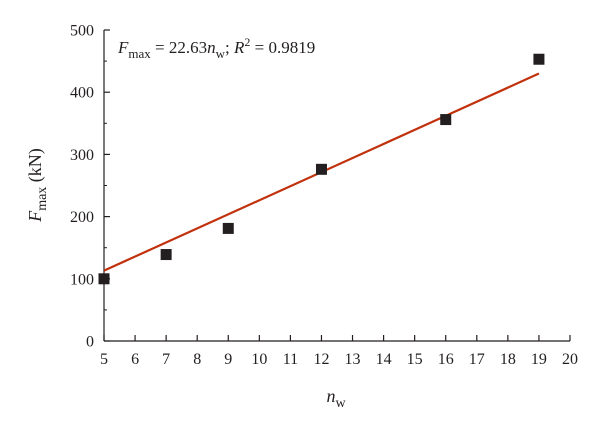  I want to click on eq-r-sup: 2, so click(247, 42).